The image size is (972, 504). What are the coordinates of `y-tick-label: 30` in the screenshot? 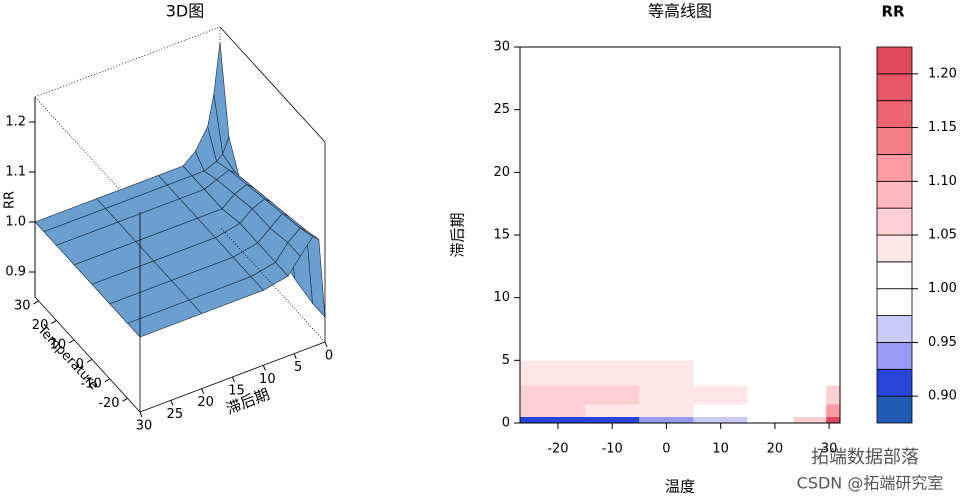 It's located at (144, 426).